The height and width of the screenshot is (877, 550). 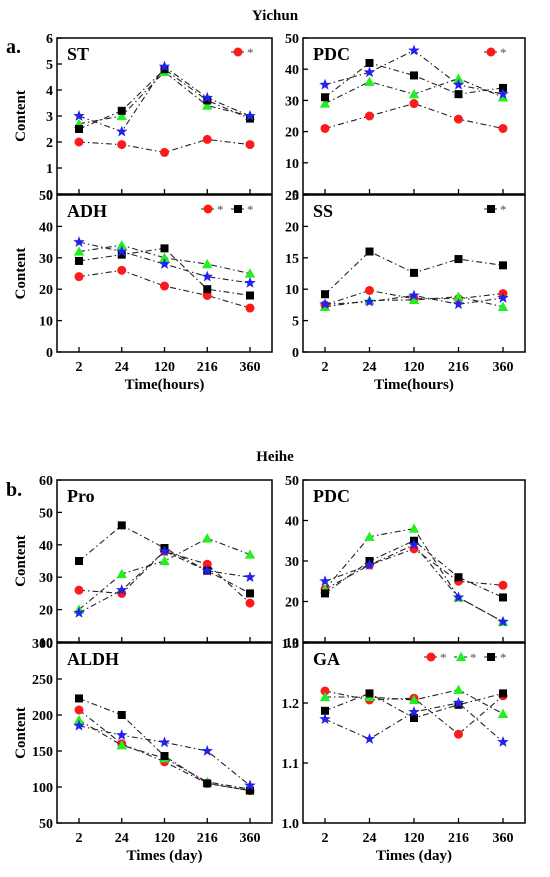 I want to click on y-tick-label: 300, so click(x=42, y=644).